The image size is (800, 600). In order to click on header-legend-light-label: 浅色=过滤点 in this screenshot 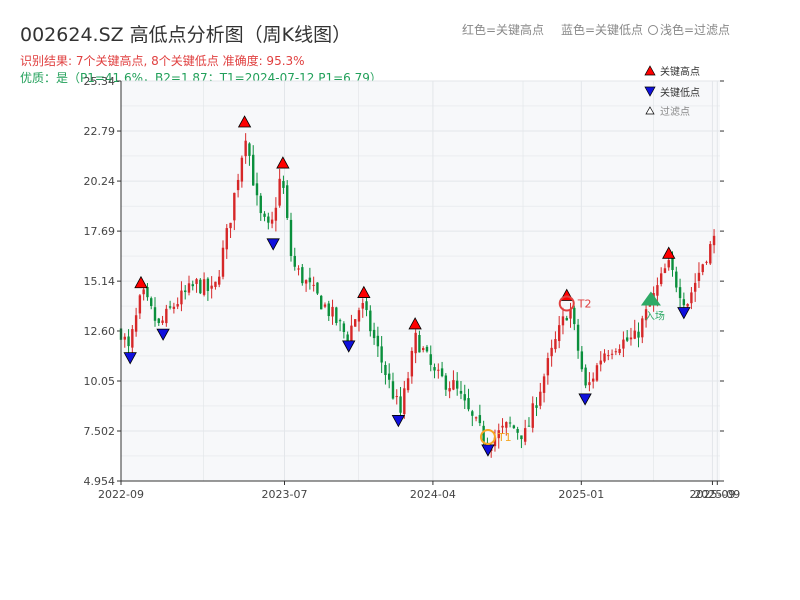, I will do `click(695, 30)`.